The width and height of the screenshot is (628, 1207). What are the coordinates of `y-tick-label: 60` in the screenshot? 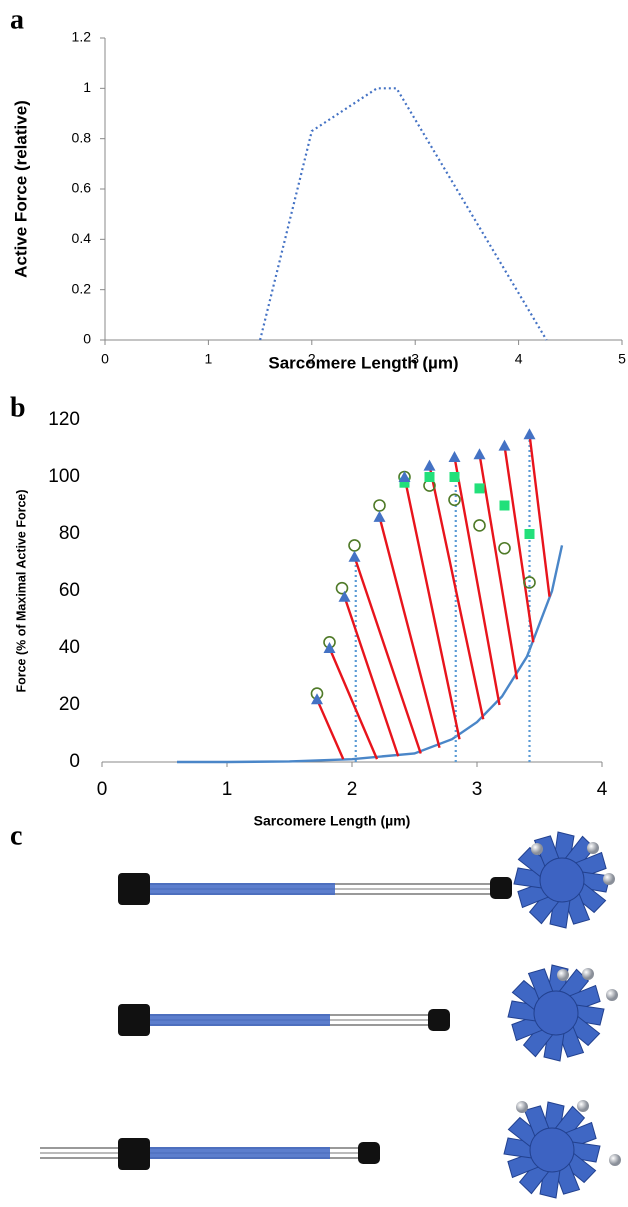 It's located at (69, 590).